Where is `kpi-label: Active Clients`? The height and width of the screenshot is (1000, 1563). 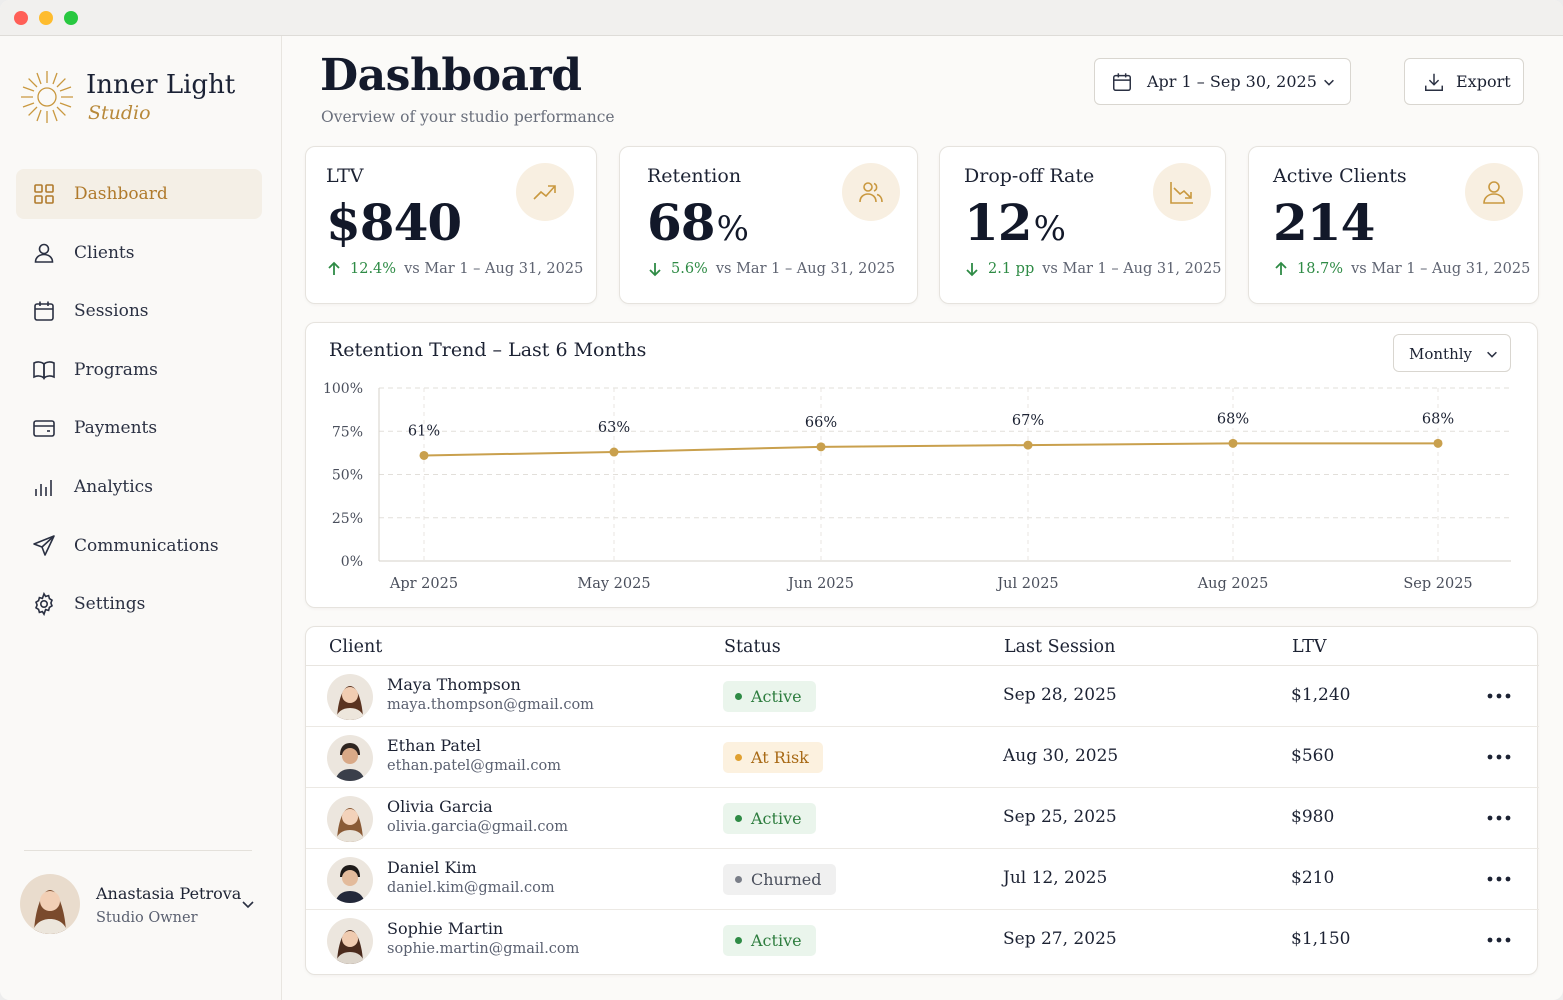 kpi-label: Active Clients is located at coordinates (1340, 176).